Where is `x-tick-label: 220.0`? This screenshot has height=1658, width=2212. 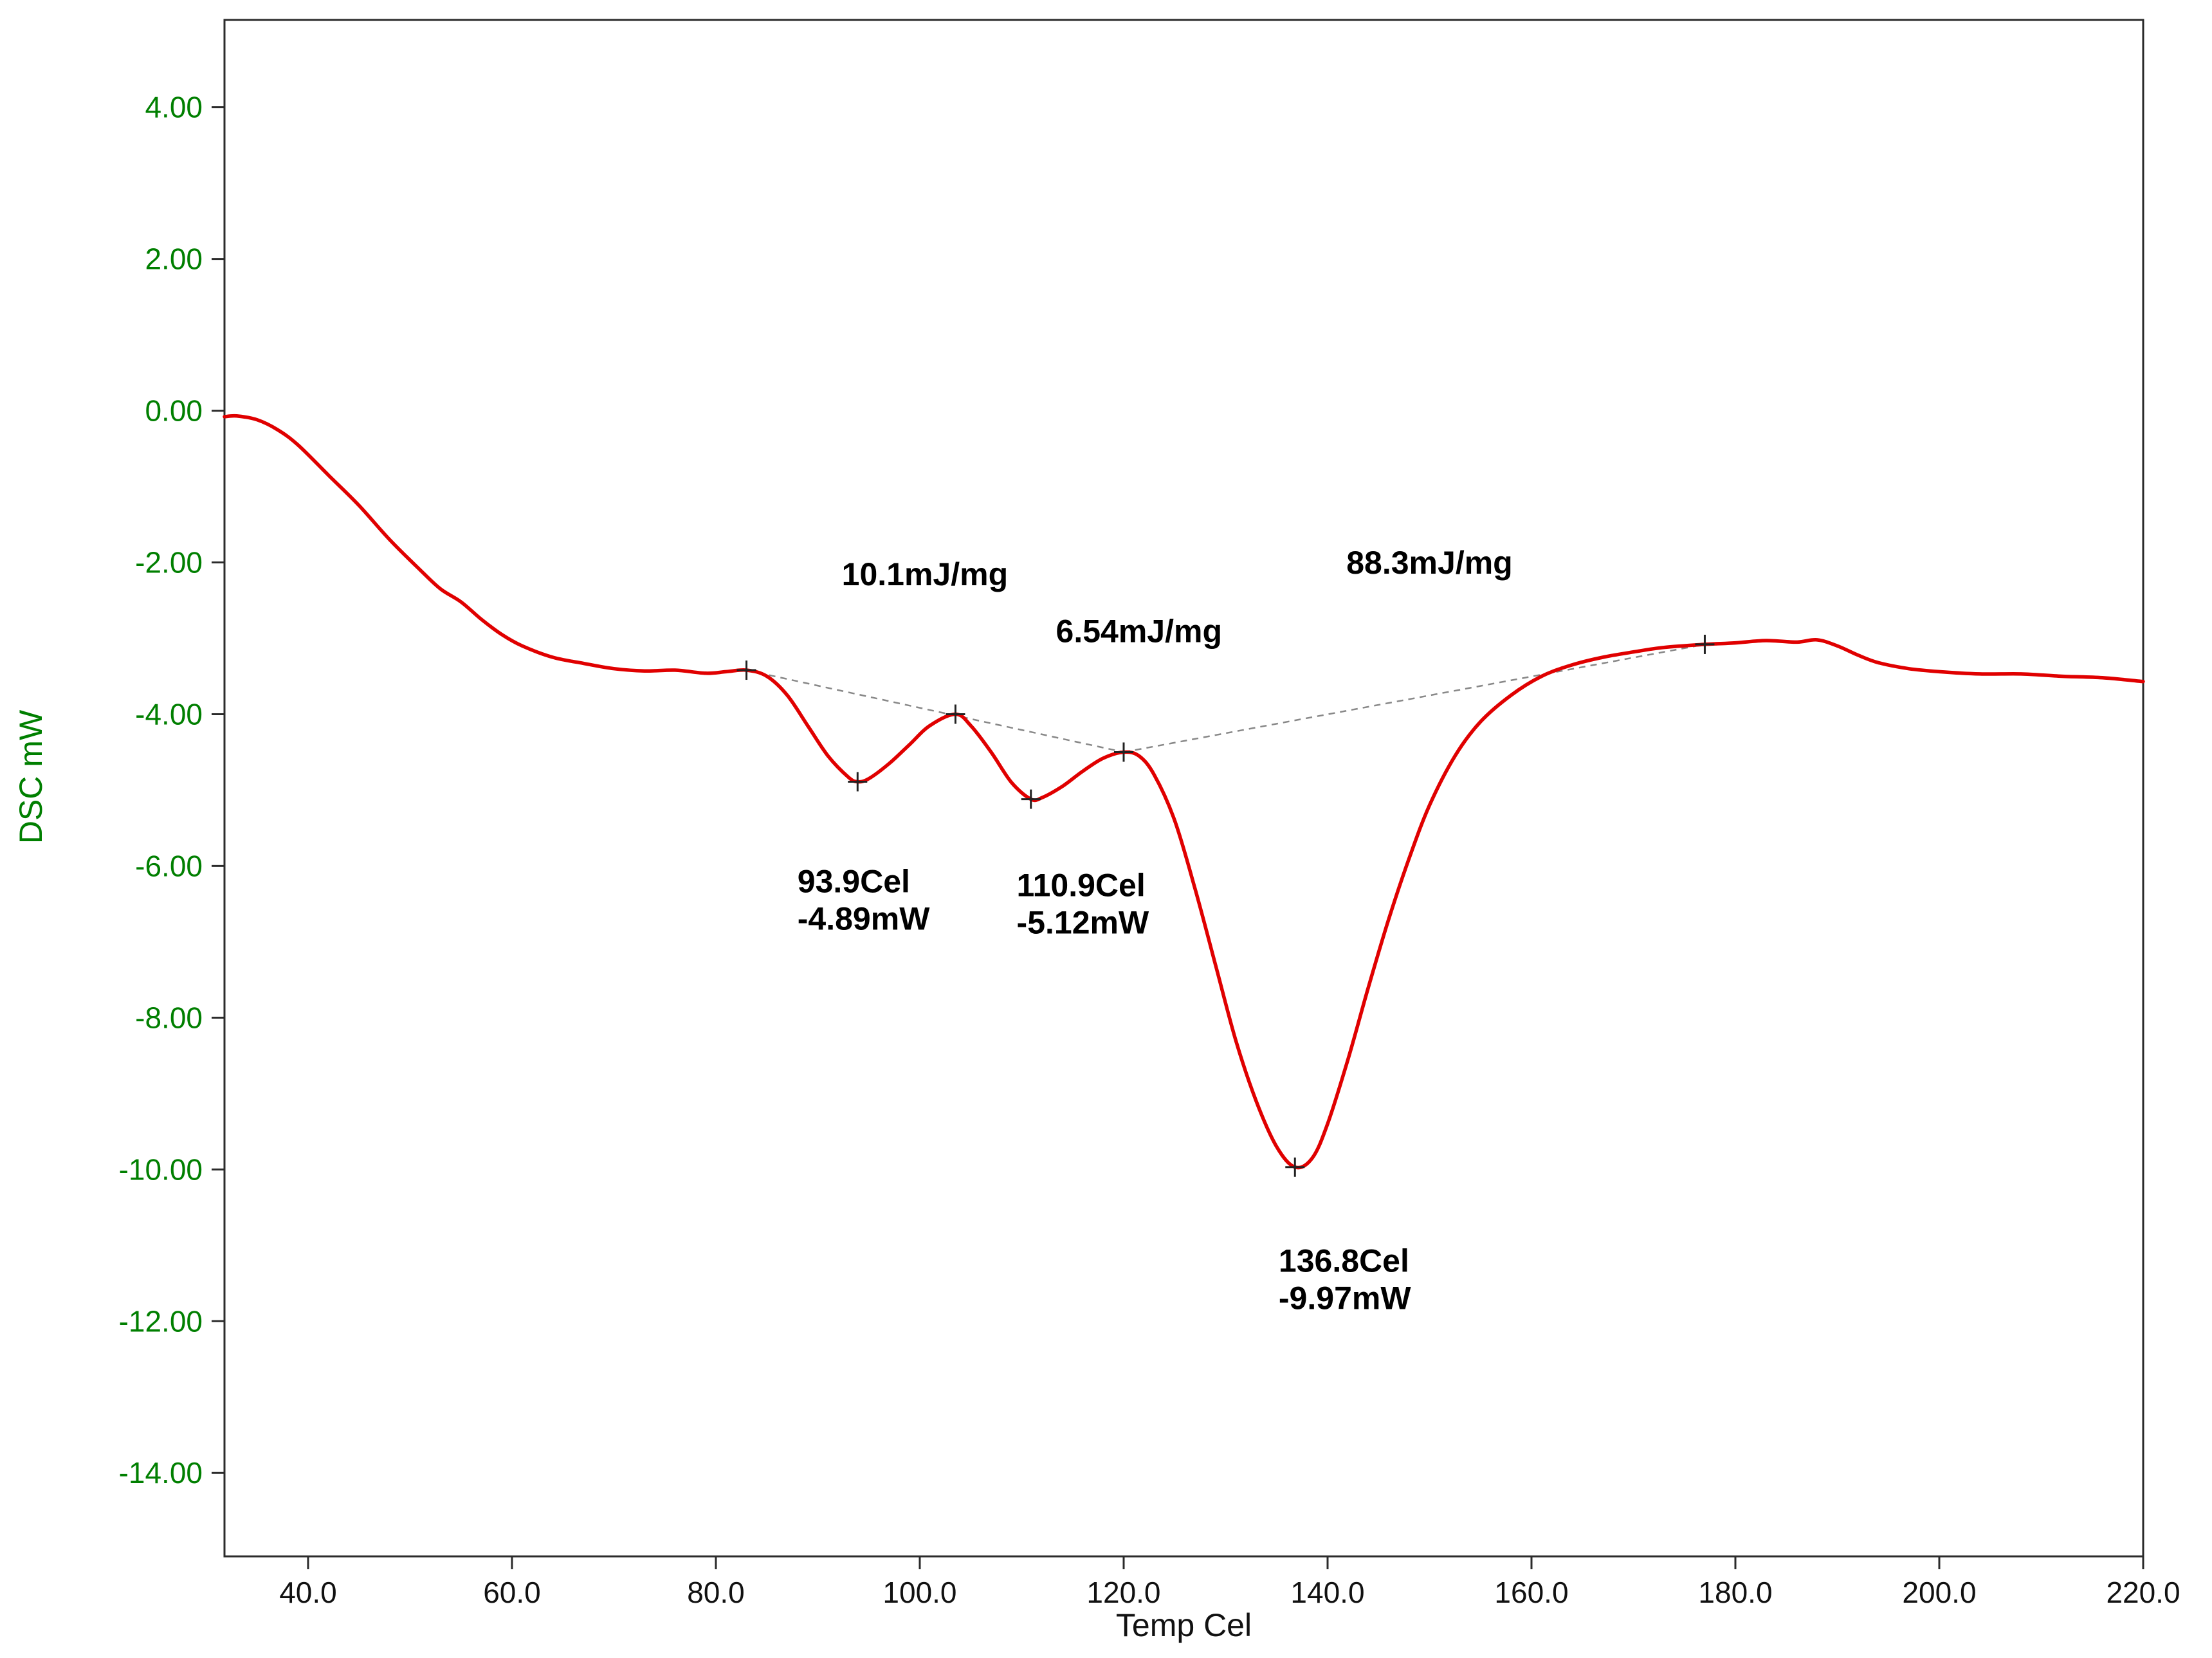 x-tick-label: 220.0 is located at coordinates (2143, 1592).